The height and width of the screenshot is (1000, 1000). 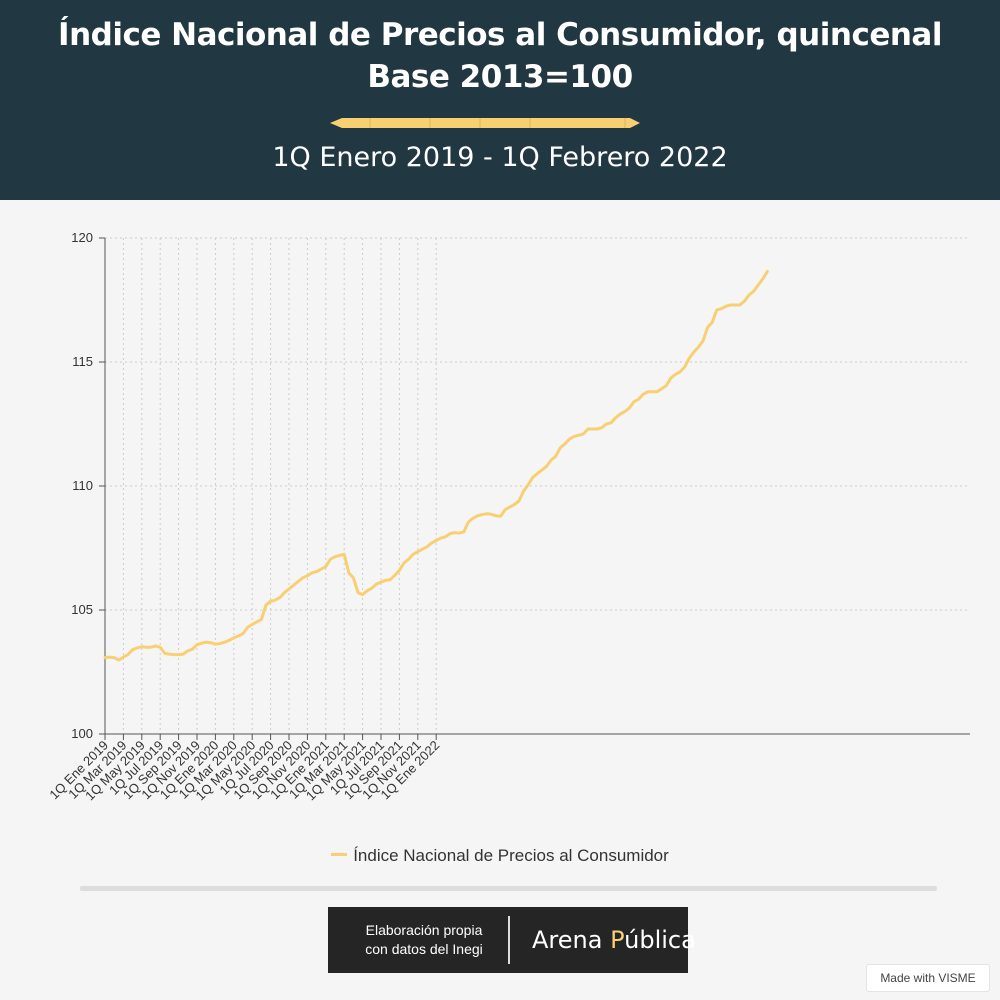 I want to click on y-tick-label: 105, so click(x=82, y=609).